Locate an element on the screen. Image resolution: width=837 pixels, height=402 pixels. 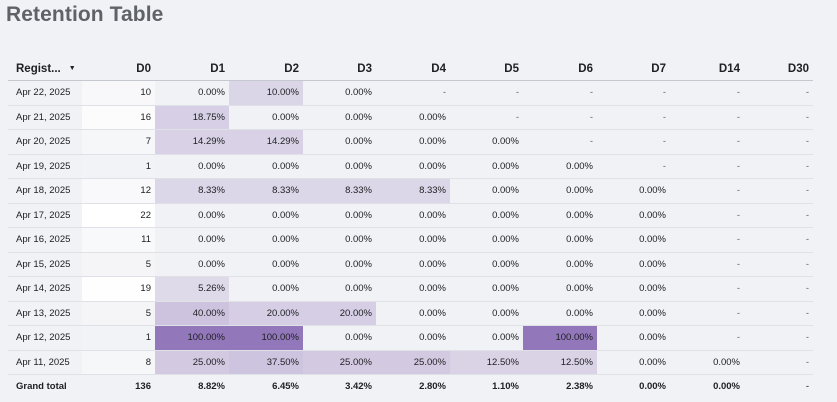
column-header-d14: D14 is located at coordinates (707, 69).